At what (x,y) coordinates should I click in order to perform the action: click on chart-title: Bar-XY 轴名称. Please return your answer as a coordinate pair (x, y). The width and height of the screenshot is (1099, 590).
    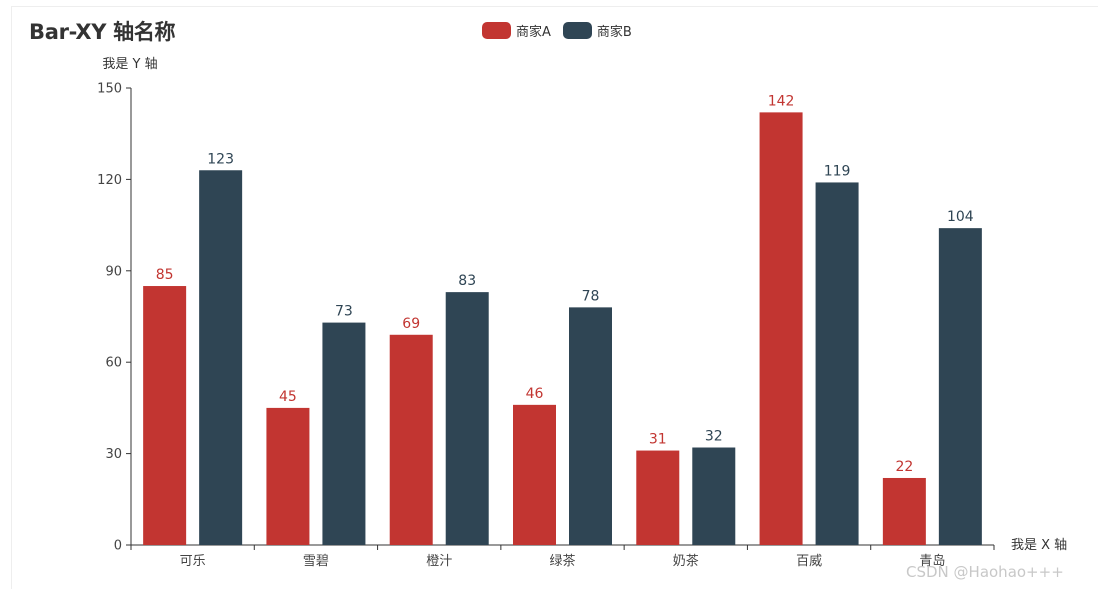
    Looking at the image, I should click on (102, 32).